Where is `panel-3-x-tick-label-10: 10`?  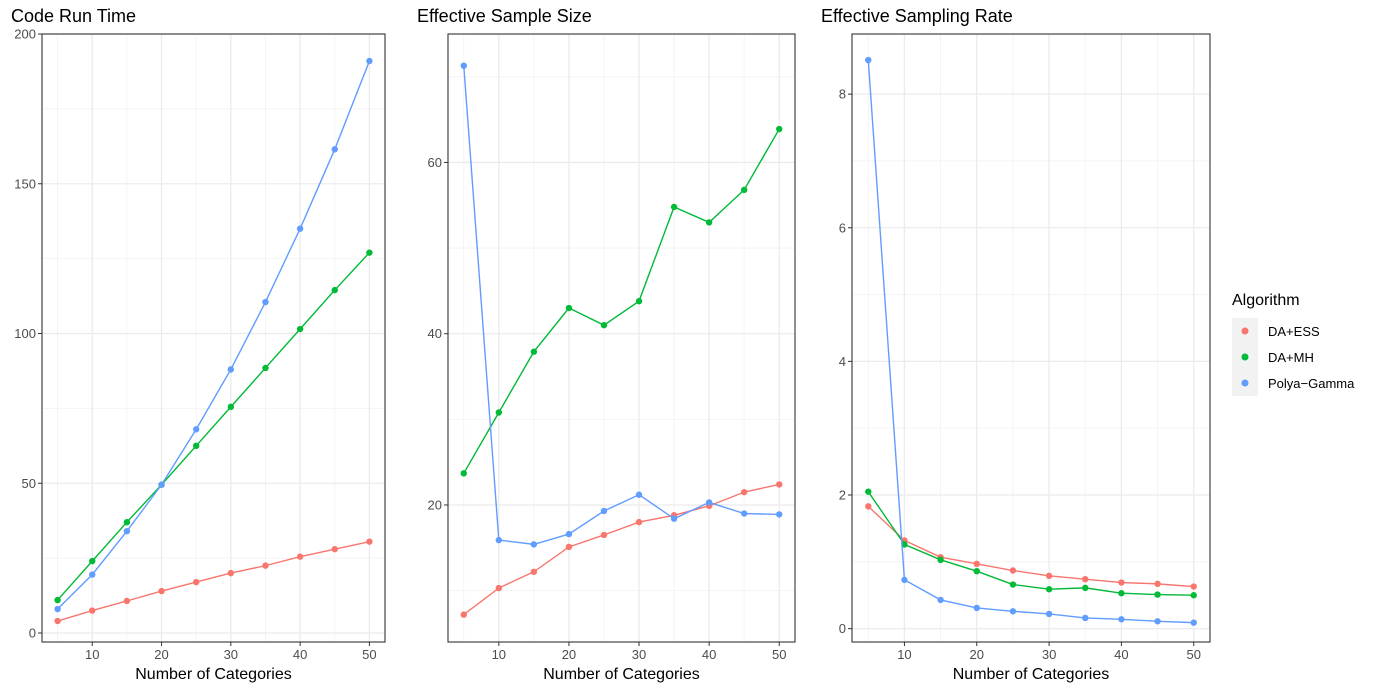
panel-3-x-tick-label-10: 10 is located at coordinates (904, 654).